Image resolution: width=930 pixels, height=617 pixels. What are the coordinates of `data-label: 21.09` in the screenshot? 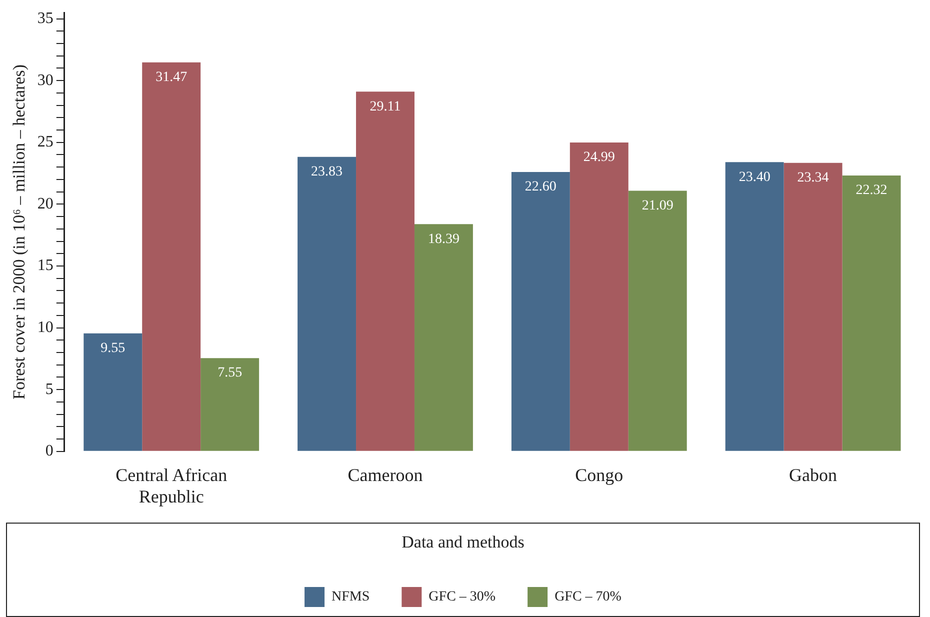 It's located at (658, 206).